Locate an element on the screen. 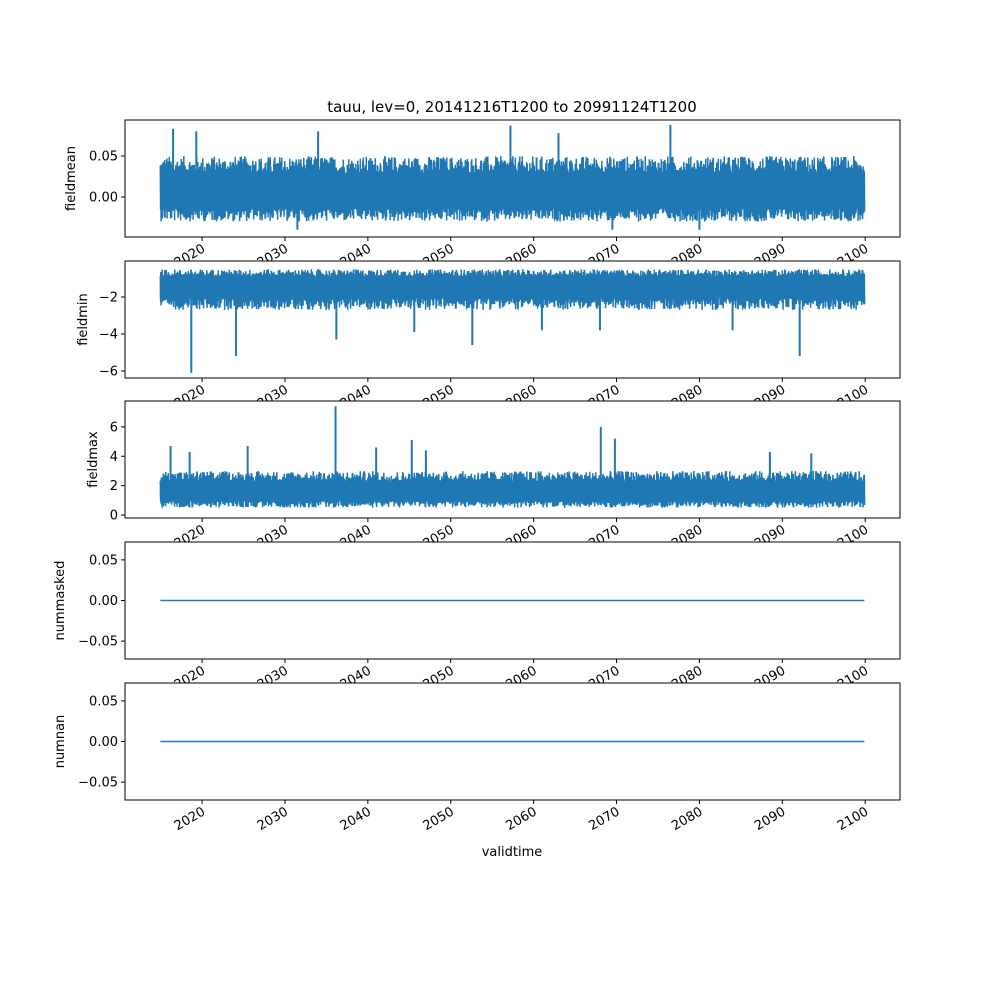 The width and height of the screenshot is (1000, 1000). series-line-fieldmean is located at coordinates (512, 188).